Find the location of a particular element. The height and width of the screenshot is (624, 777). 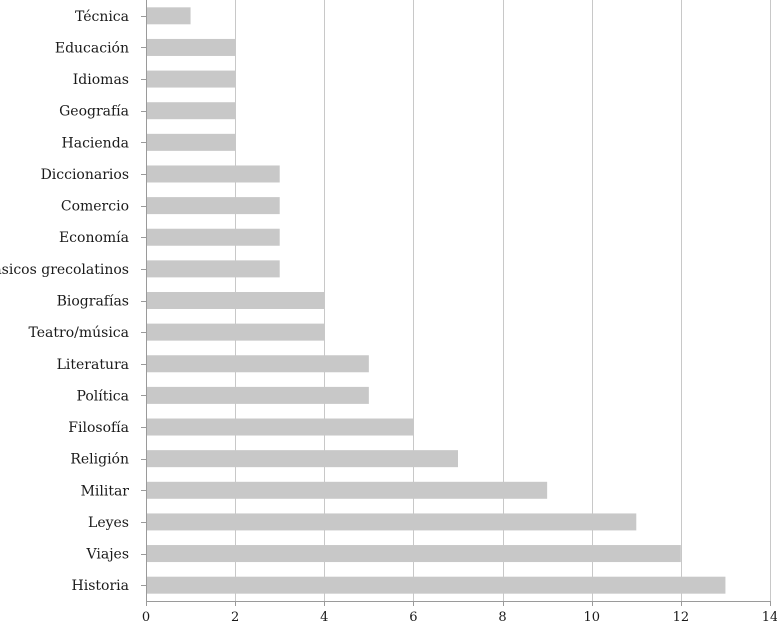

category-label: Filosofía is located at coordinates (98, 428).